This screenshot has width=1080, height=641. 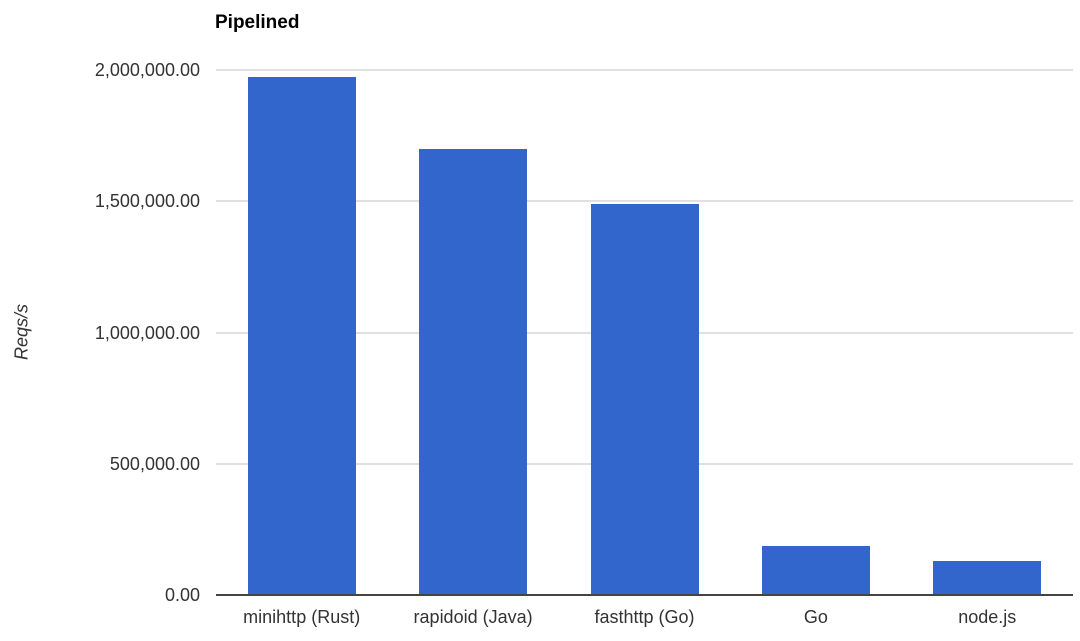 What do you see at coordinates (147, 70) in the screenshot?
I see `y-tick-label: 2,000,000.00` at bounding box center [147, 70].